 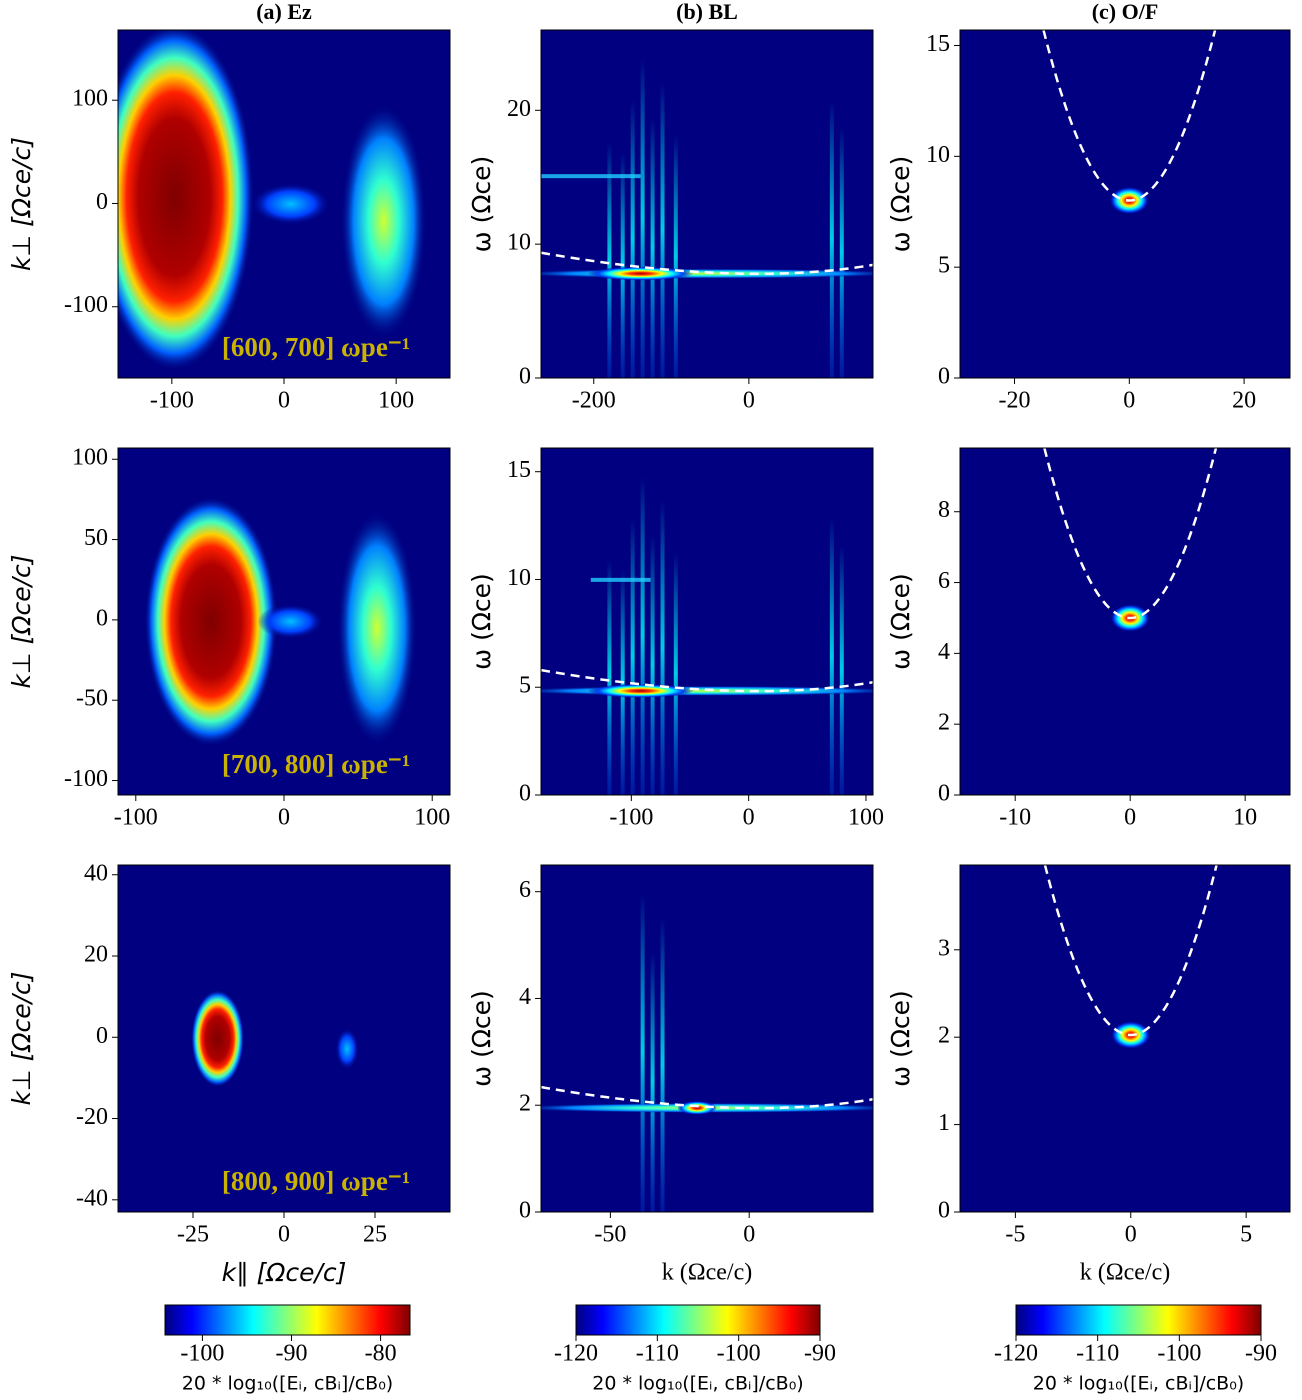 I want to click on x-tick-label: 20, so click(x=1244, y=401).